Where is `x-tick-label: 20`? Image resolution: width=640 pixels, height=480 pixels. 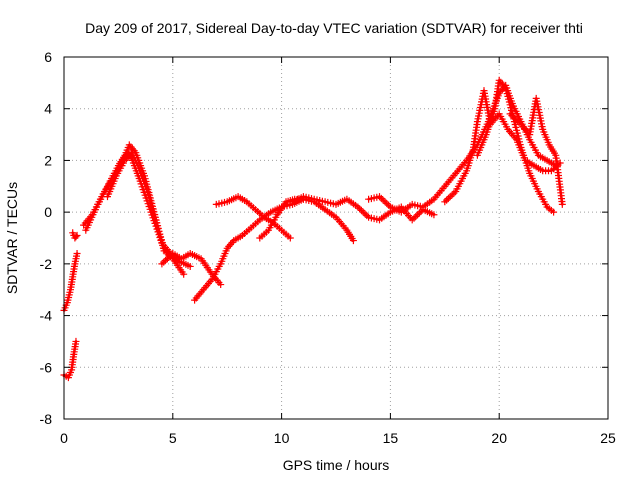
x-tick-label: 20 is located at coordinates (499, 438).